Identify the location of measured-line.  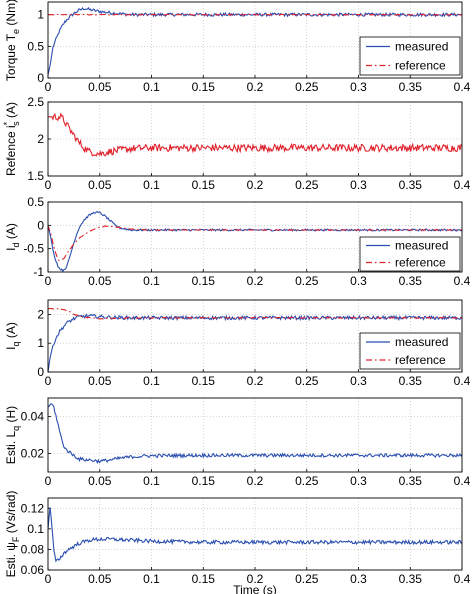
(255, 241).